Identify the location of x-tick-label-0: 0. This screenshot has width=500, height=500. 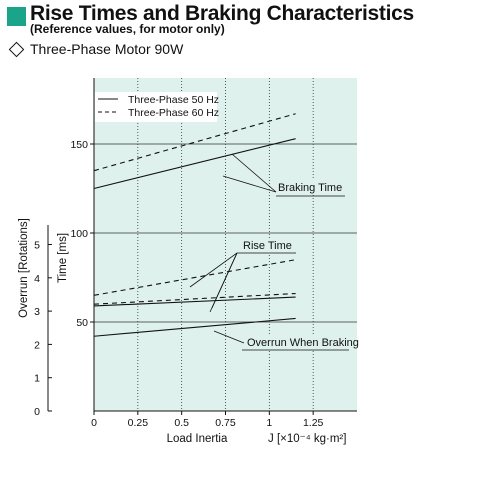
(94, 423).